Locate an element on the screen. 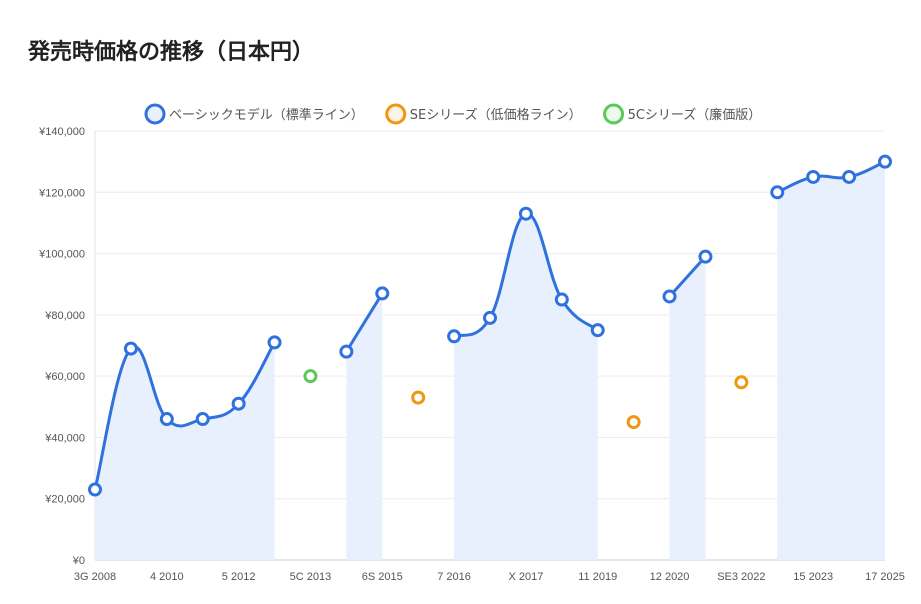 The height and width of the screenshot is (604, 921). x-tick-label: 15 2023 is located at coordinates (813, 577).